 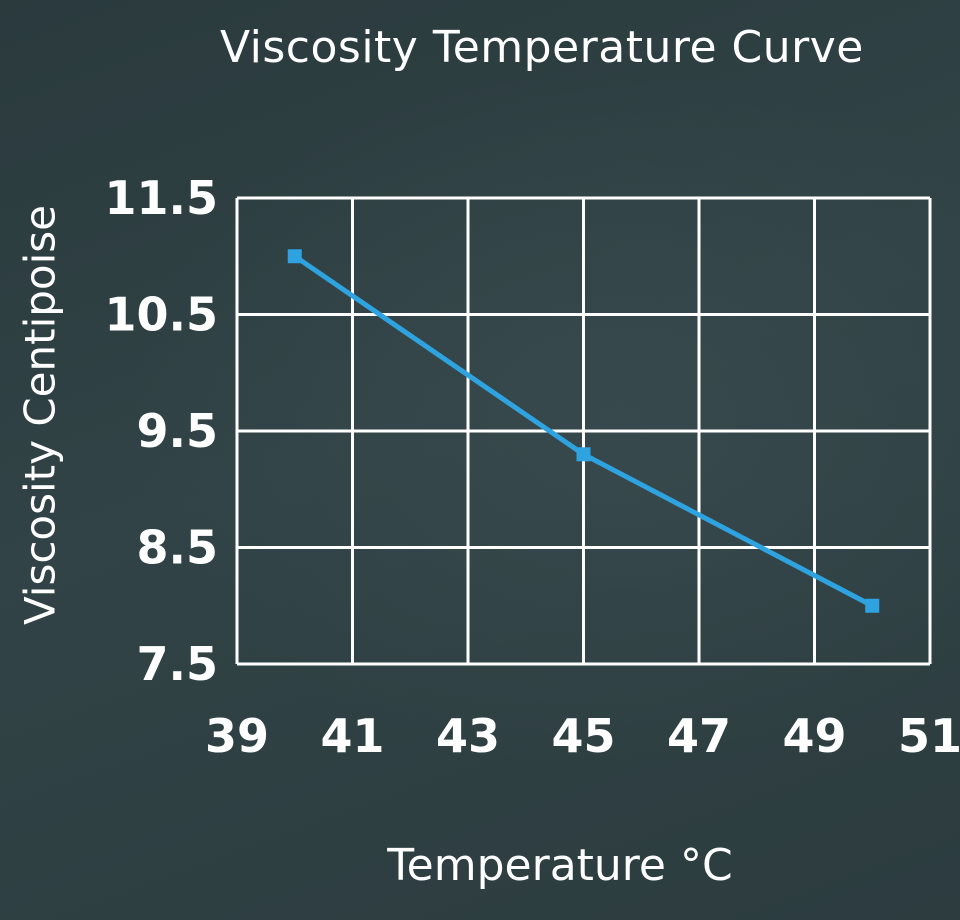 What do you see at coordinates (162, 315) in the screenshot?
I see `y-tick-label: 10.5` at bounding box center [162, 315].